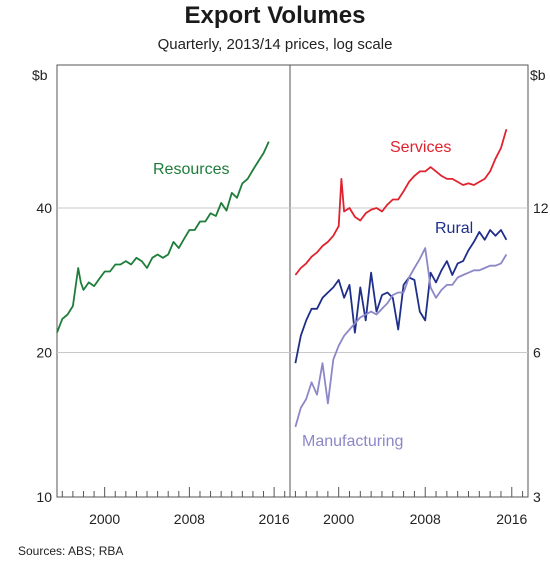  What do you see at coordinates (44, 497) in the screenshot?
I see `y-tick-label: 10` at bounding box center [44, 497].